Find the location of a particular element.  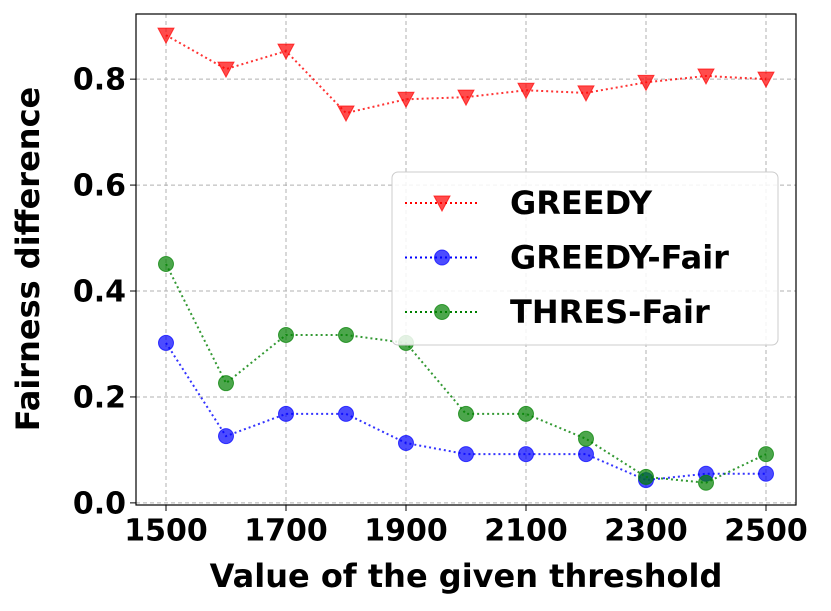

legend-box is located at coordinates (585, 258).